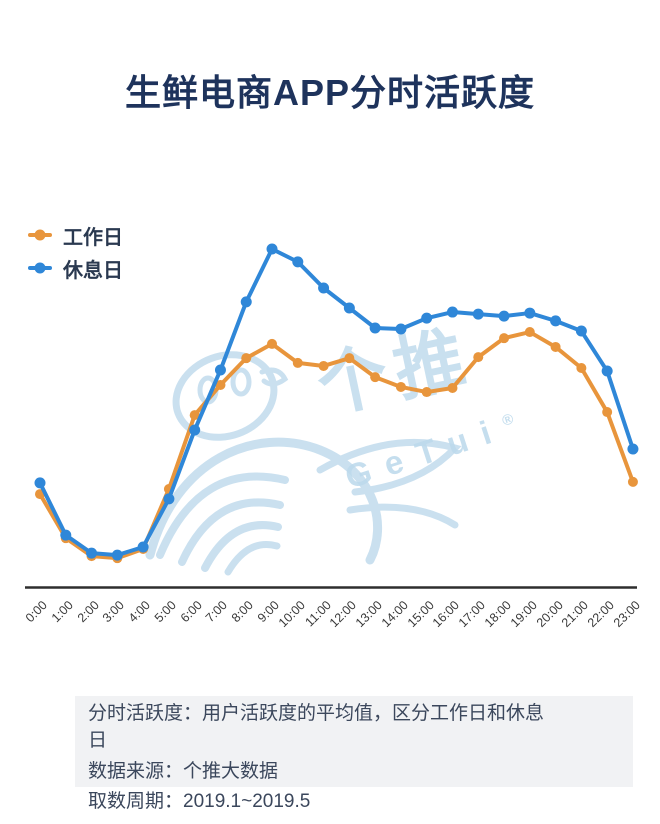  I want to click on footnote-definition: 分时活跃度：用户活跃度的平均值，区分工作日和休息日, so click(316, 727).